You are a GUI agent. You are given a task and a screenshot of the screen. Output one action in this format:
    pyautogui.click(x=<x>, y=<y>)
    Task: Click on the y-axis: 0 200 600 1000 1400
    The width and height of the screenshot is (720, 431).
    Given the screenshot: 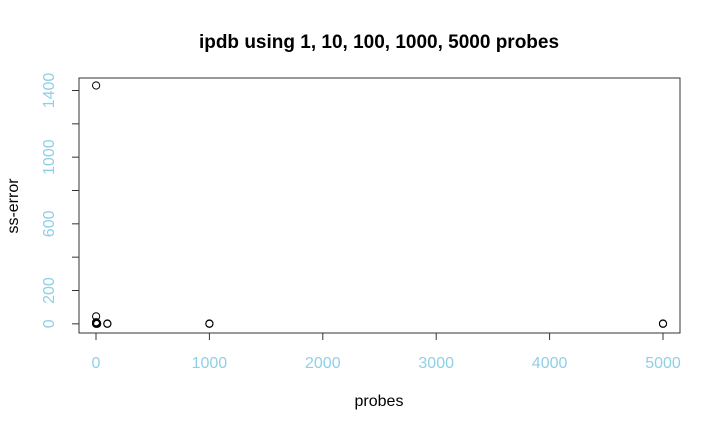 What is the action you would take?
    pyautogui.click(x=60, y=200)
    